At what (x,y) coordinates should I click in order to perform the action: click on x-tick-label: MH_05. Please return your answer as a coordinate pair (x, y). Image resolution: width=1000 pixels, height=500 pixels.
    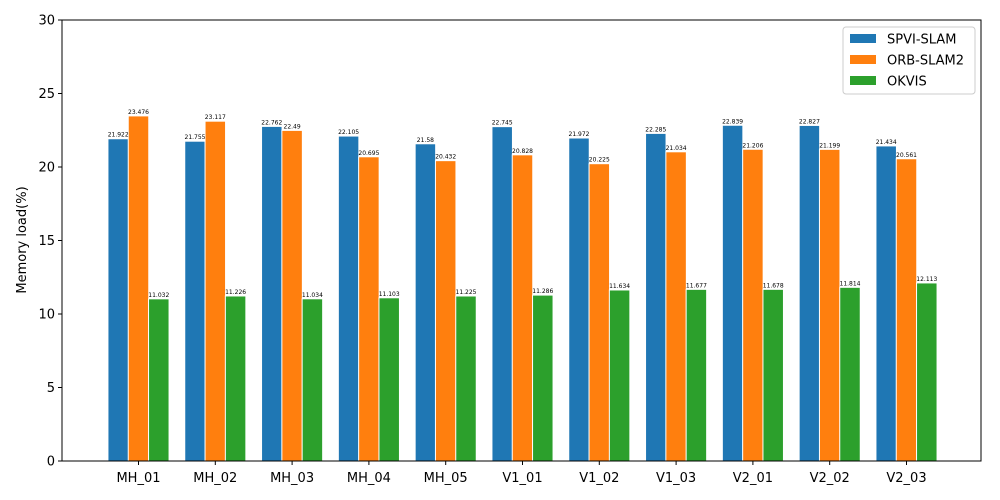
    Looking at the image, I should click on (446, 478).